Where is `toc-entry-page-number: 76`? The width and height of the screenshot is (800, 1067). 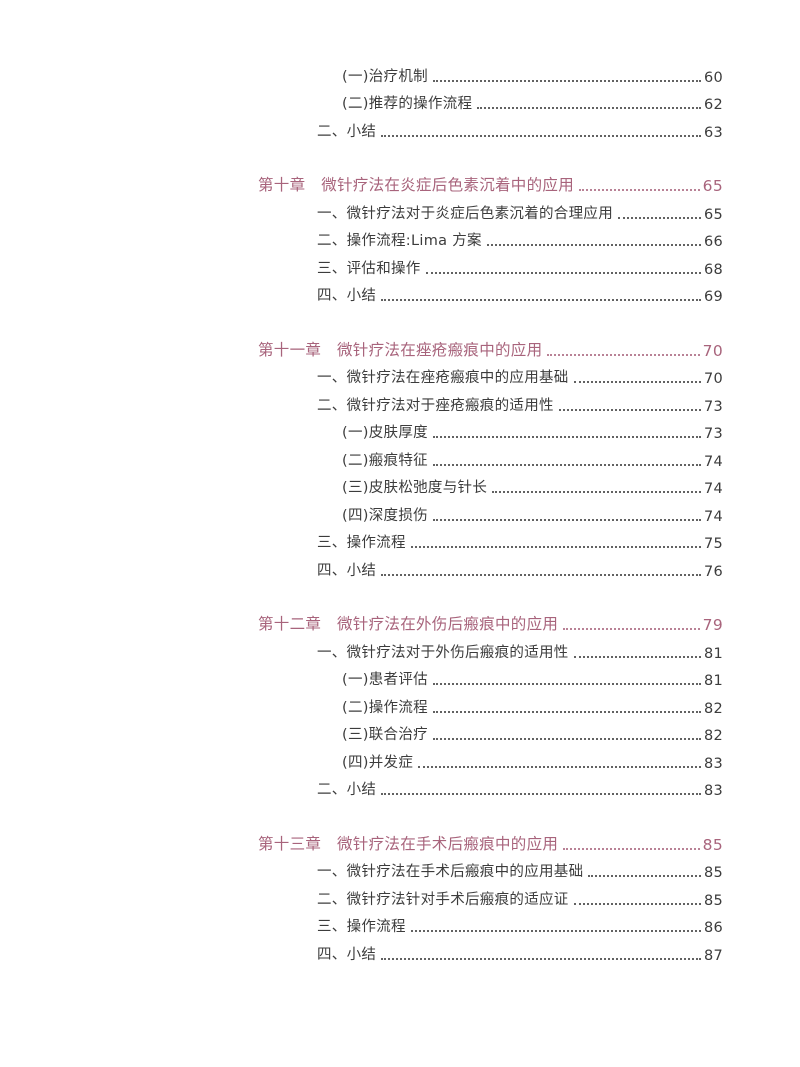
toc-entry-page-number: 76 is located at coordinates (713, 571).